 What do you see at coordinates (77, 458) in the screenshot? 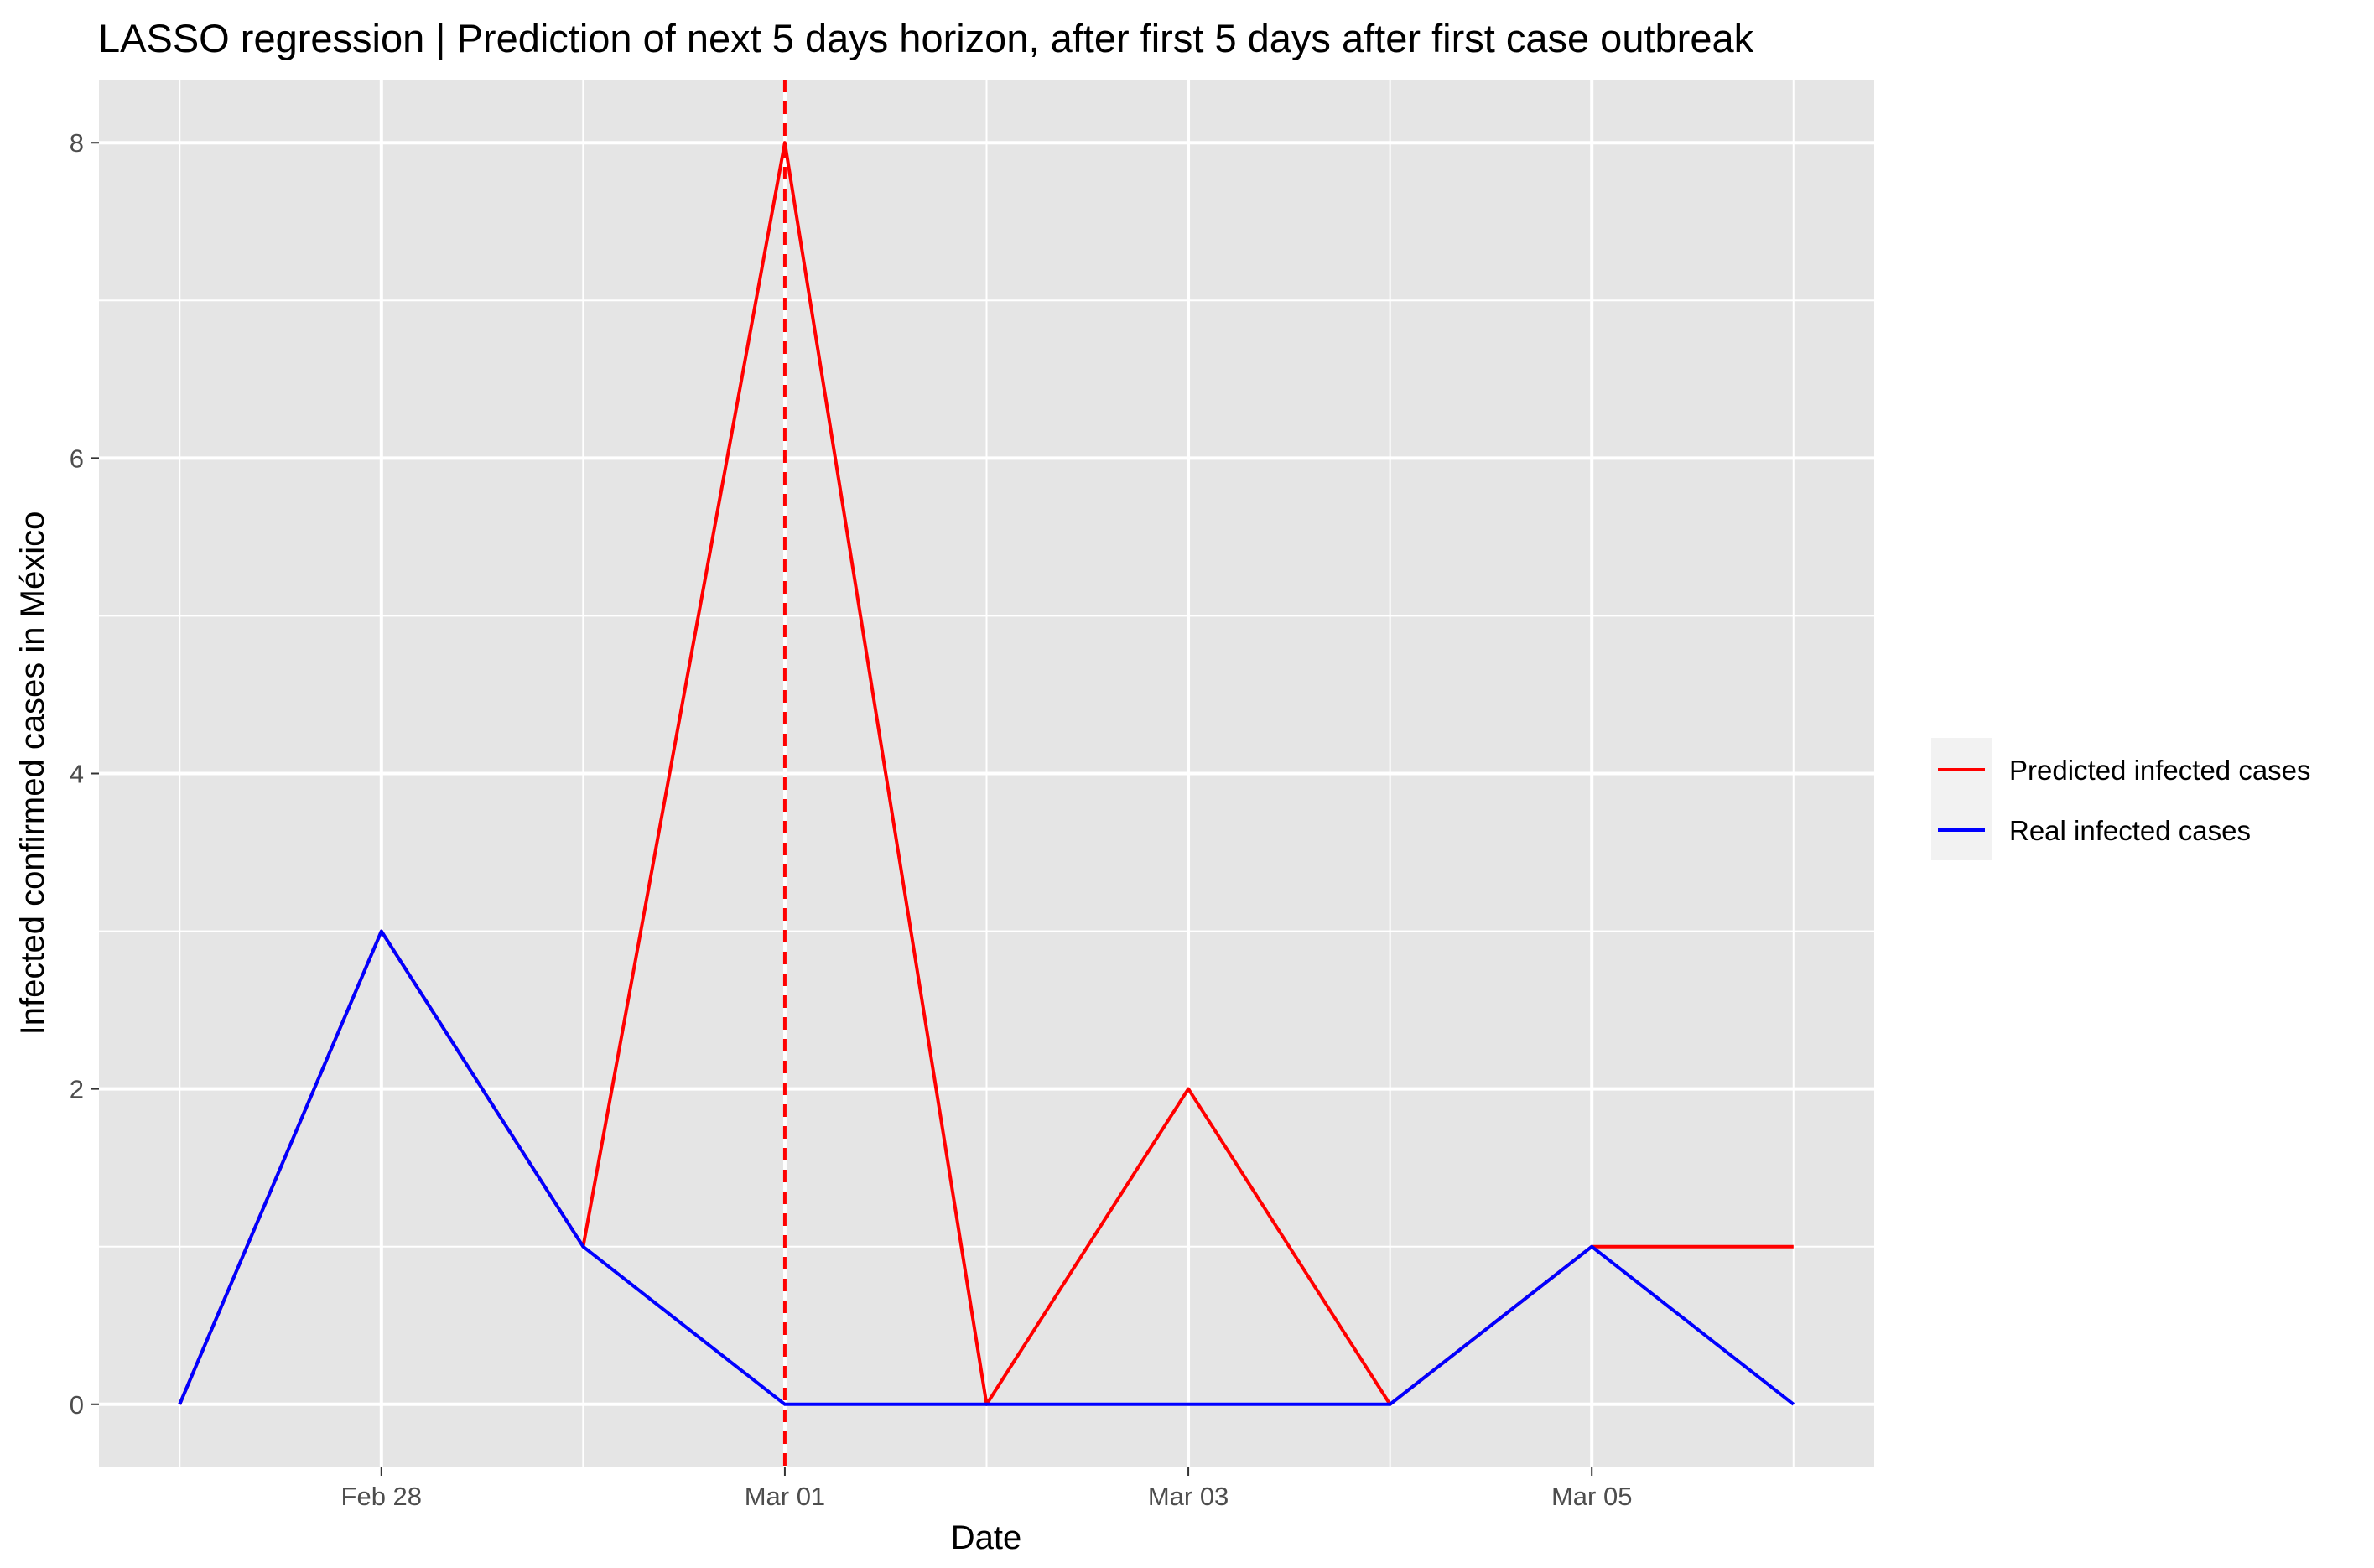
I see `y-tick-label: 6` at bounding box center [77, 458].